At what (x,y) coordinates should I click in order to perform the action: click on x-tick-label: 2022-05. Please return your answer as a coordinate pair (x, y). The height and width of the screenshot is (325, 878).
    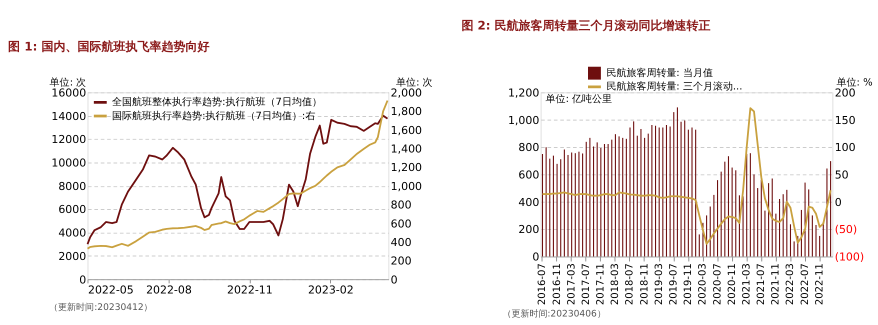
    Looking at the image, I should click on (111, 289).